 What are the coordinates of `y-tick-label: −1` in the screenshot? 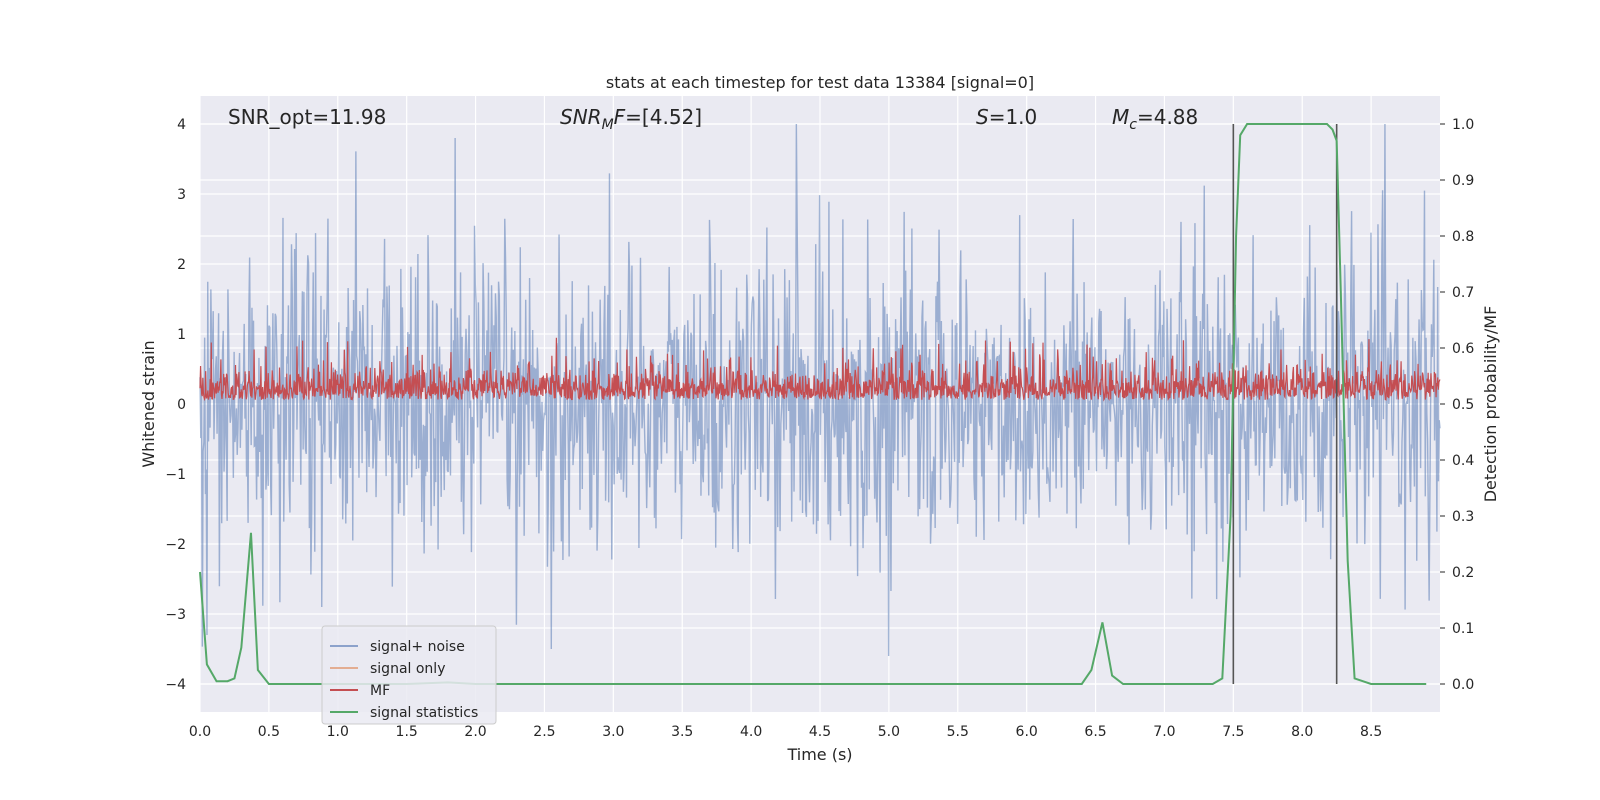 It's located at (175, 475).